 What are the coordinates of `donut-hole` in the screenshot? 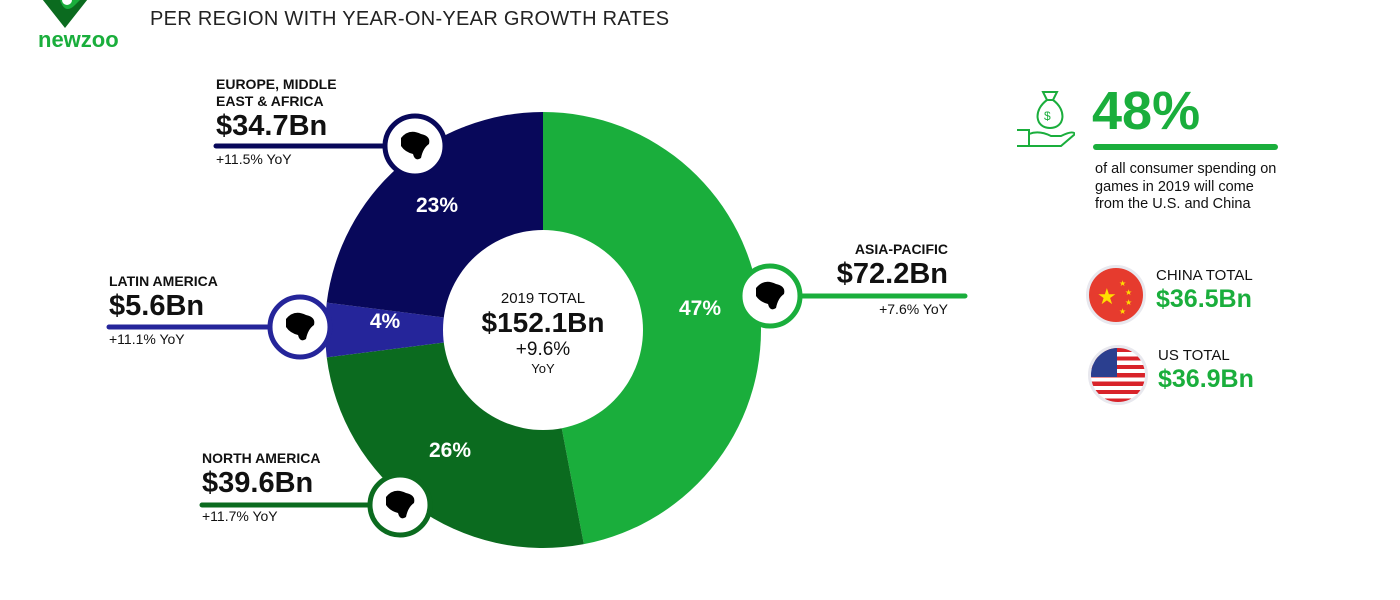 It's located at (543, 330).